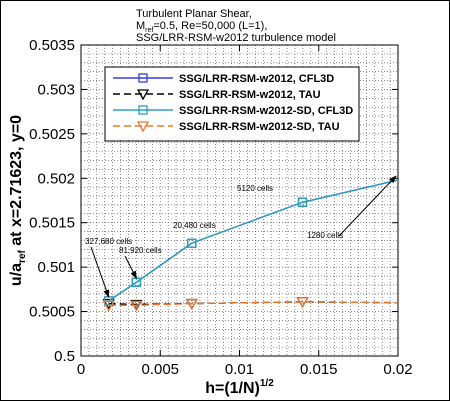 This screenshot has height=402, width=450. I want to click on x-tick-label: 0.015, so click(319, 369).